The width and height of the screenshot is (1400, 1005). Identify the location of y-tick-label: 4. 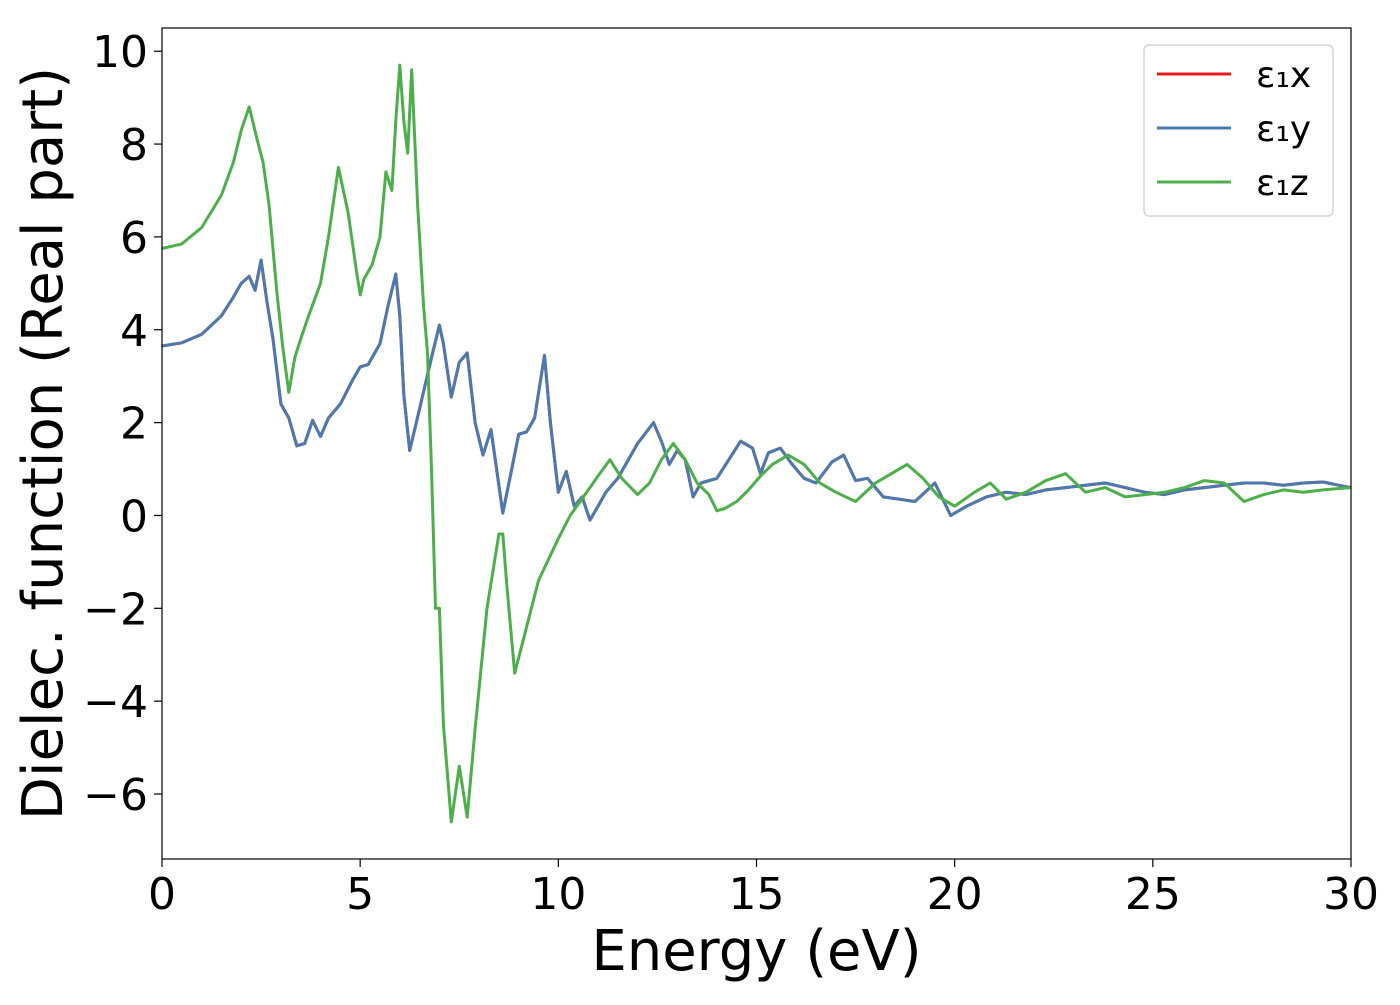
(134, 331).